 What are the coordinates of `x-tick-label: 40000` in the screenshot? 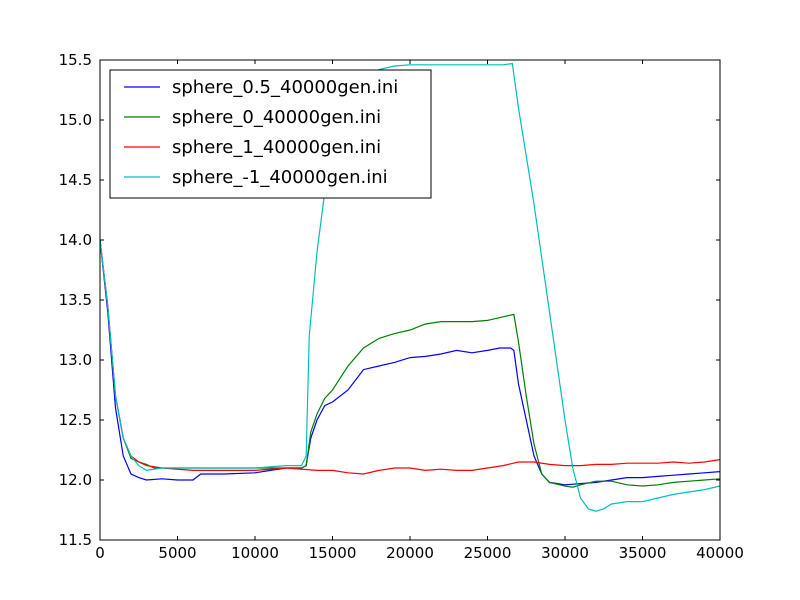 It's located at (720, 553).